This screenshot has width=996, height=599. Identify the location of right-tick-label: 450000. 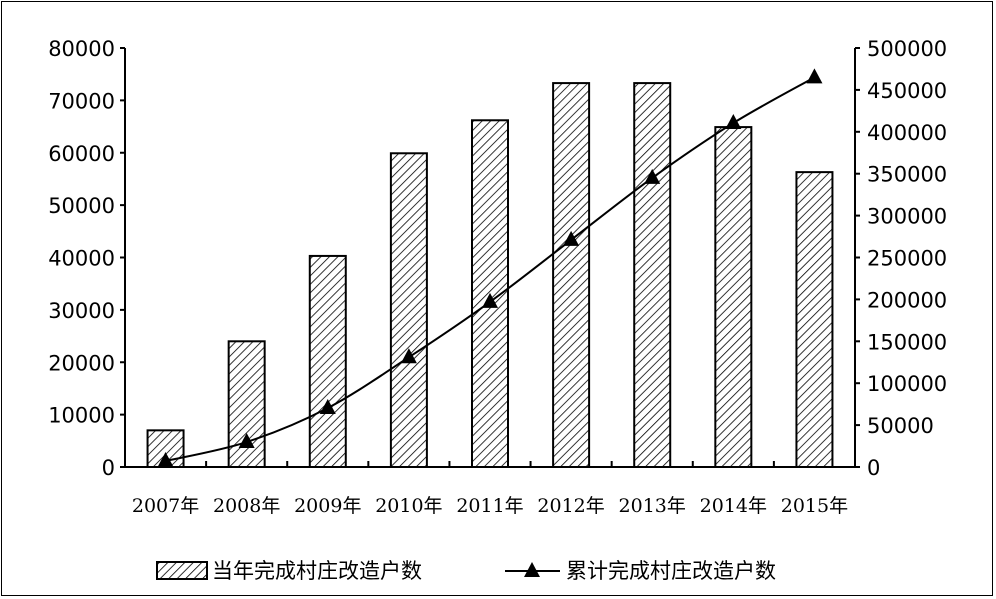
(907, 91).